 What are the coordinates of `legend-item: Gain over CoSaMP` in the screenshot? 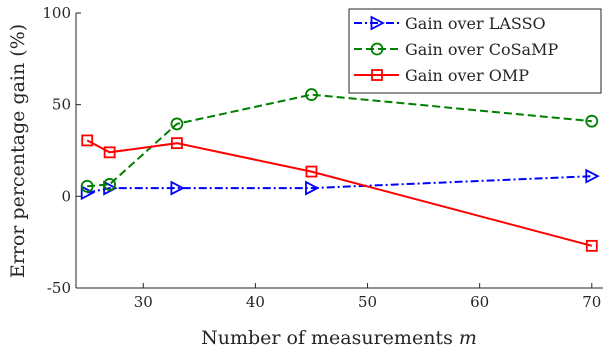 It's located at (456, 49).